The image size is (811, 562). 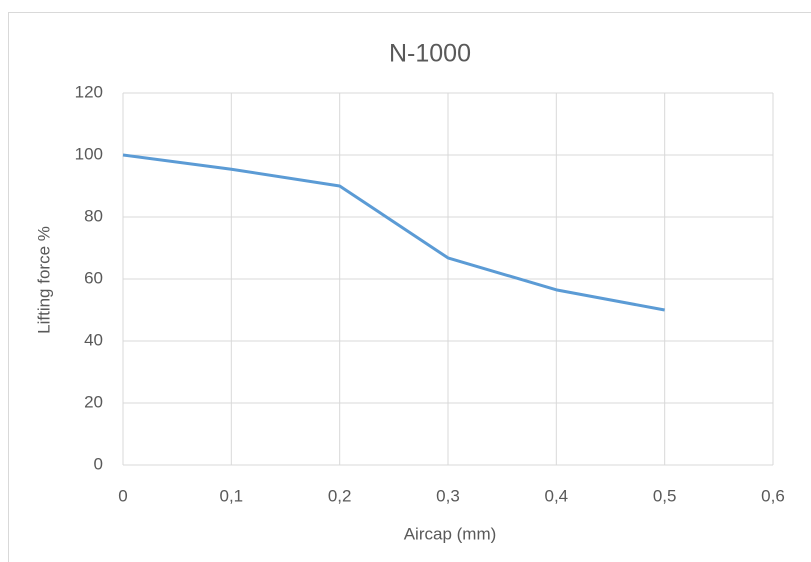 What do you see at coordinates (93, 339) in the screenshot?
I see `y-tick-label: 40` at bounding box center [93, 339].